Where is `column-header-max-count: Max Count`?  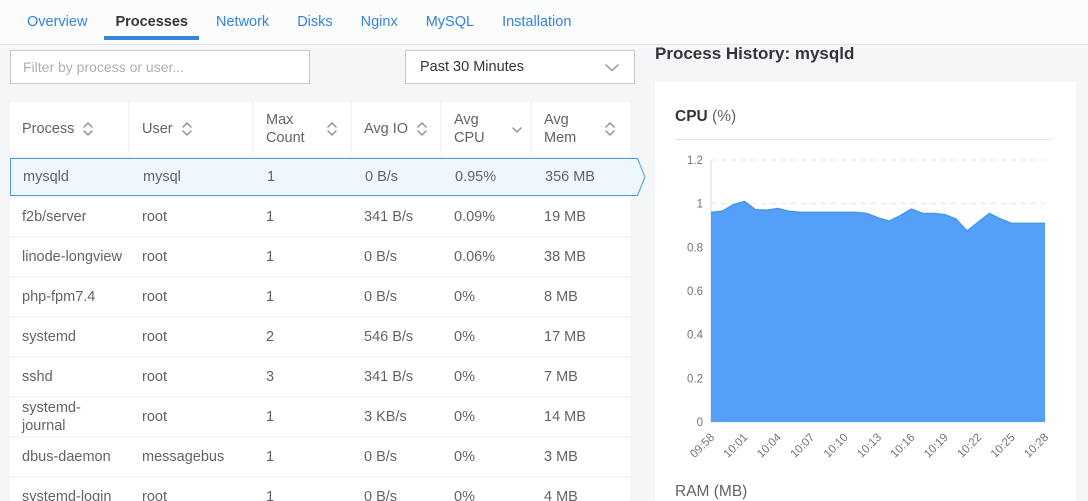 column-header-max-count: Max Count is located at coordinates (302, 129).